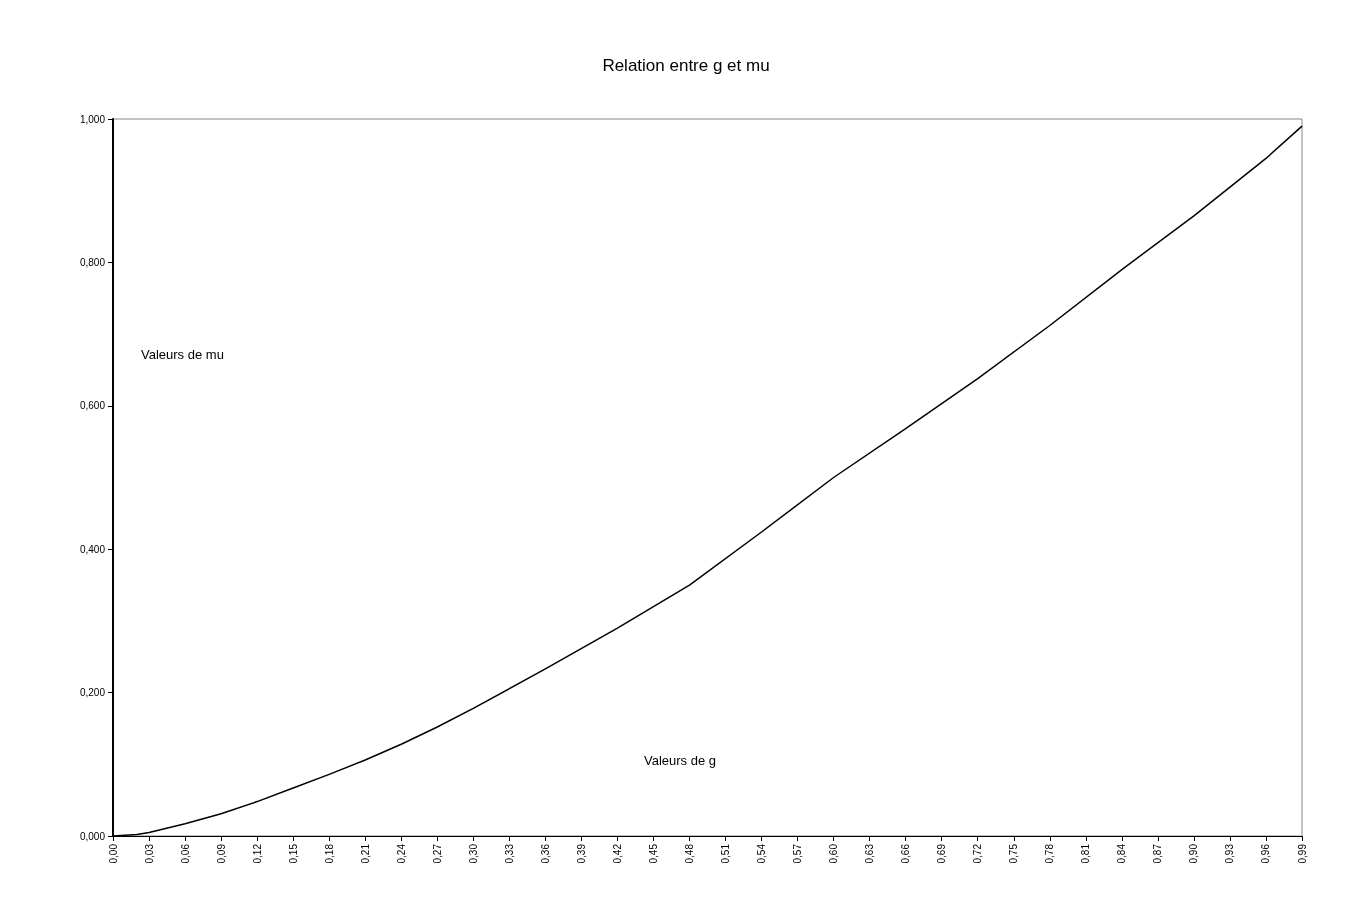 Image resolution: width=1372 pixels, height=908 pixels. I want to click on y-axis-title: Valeurs de mu, so click(182, 354).